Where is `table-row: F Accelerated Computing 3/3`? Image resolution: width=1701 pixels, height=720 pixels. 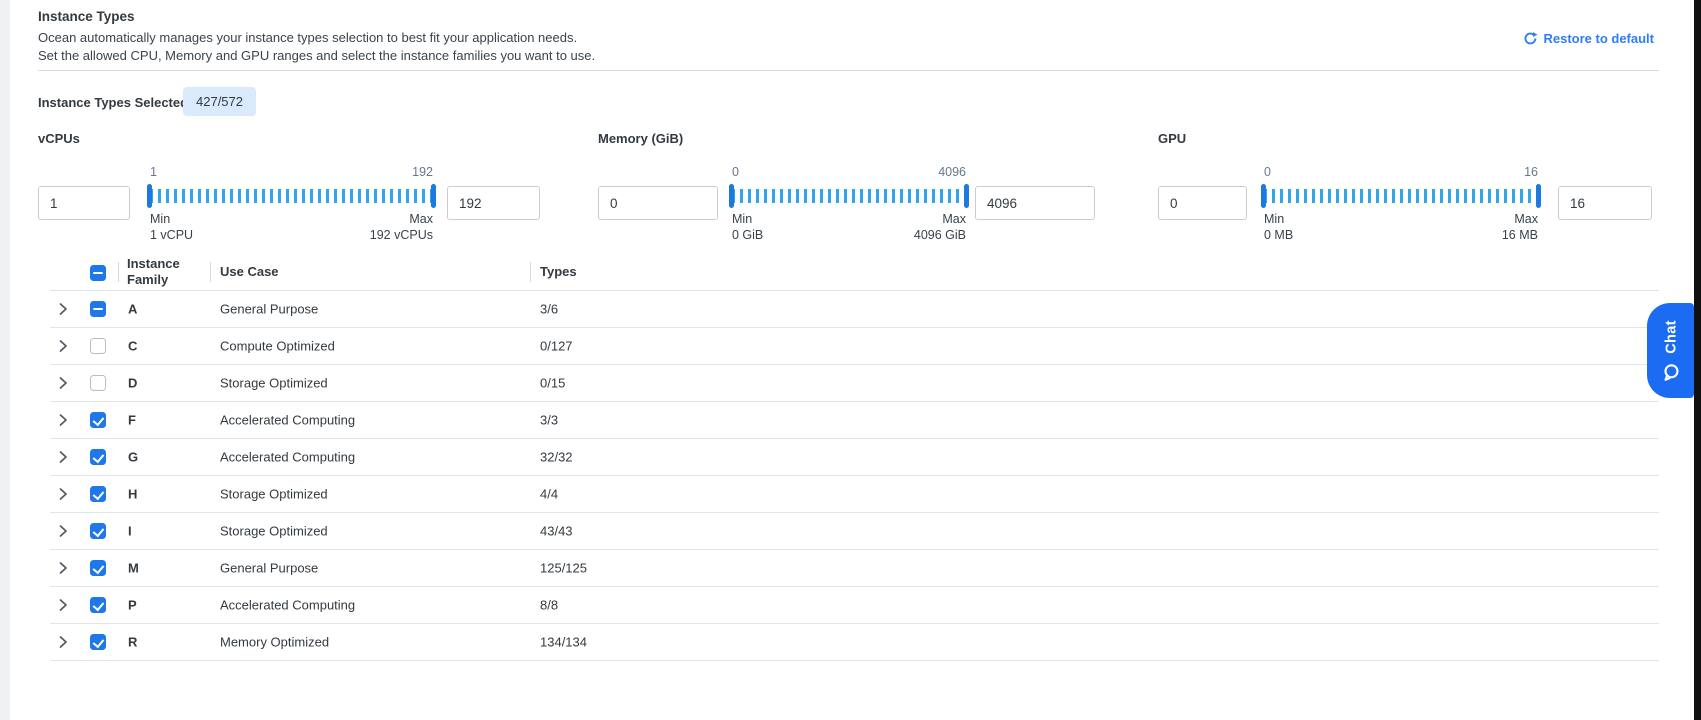 table-row: F Accelerated Computing 3/3 is located at coordinates (854, 420).